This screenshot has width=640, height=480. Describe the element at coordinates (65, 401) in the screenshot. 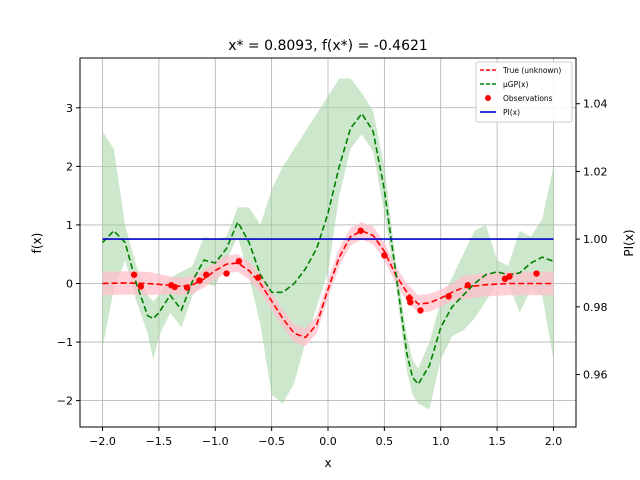

I see `y-tick-label: −2` at that location.